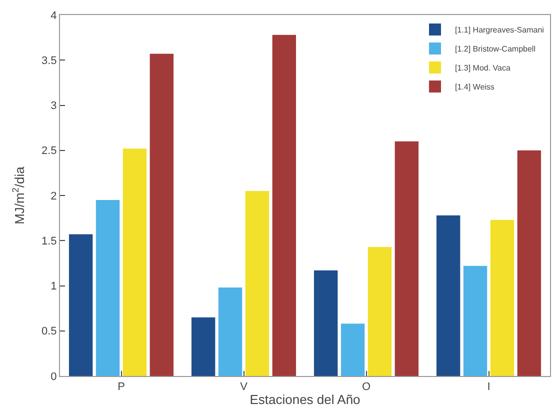 The image size is (560, 416). What do you see at coordinates (488, 387) in the screenshot?
I see `x-tick-label: I` at bounding box center [488, 387].